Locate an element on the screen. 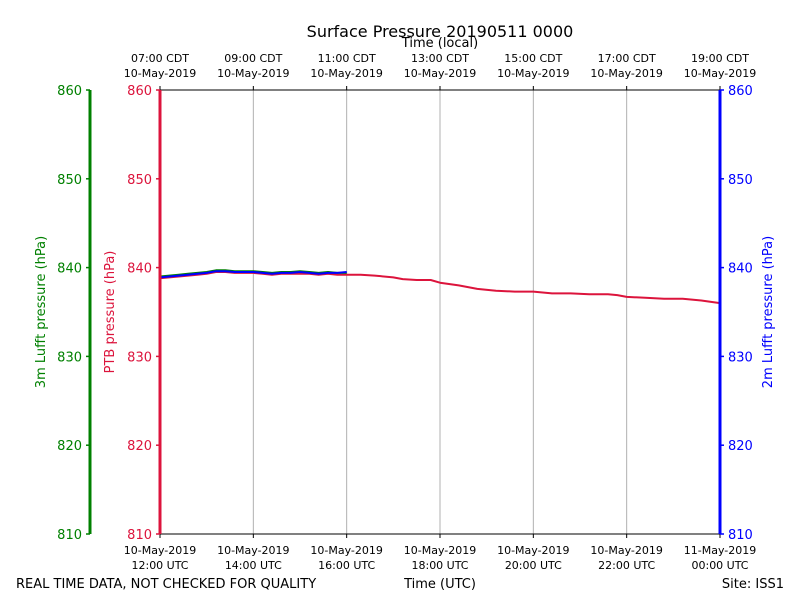 The height and width of the screenshot is (604, 800). quality-footer: REAL TIME DATA, NOT CHECKED FOR QUALITY is located at coordinates (166, 584).